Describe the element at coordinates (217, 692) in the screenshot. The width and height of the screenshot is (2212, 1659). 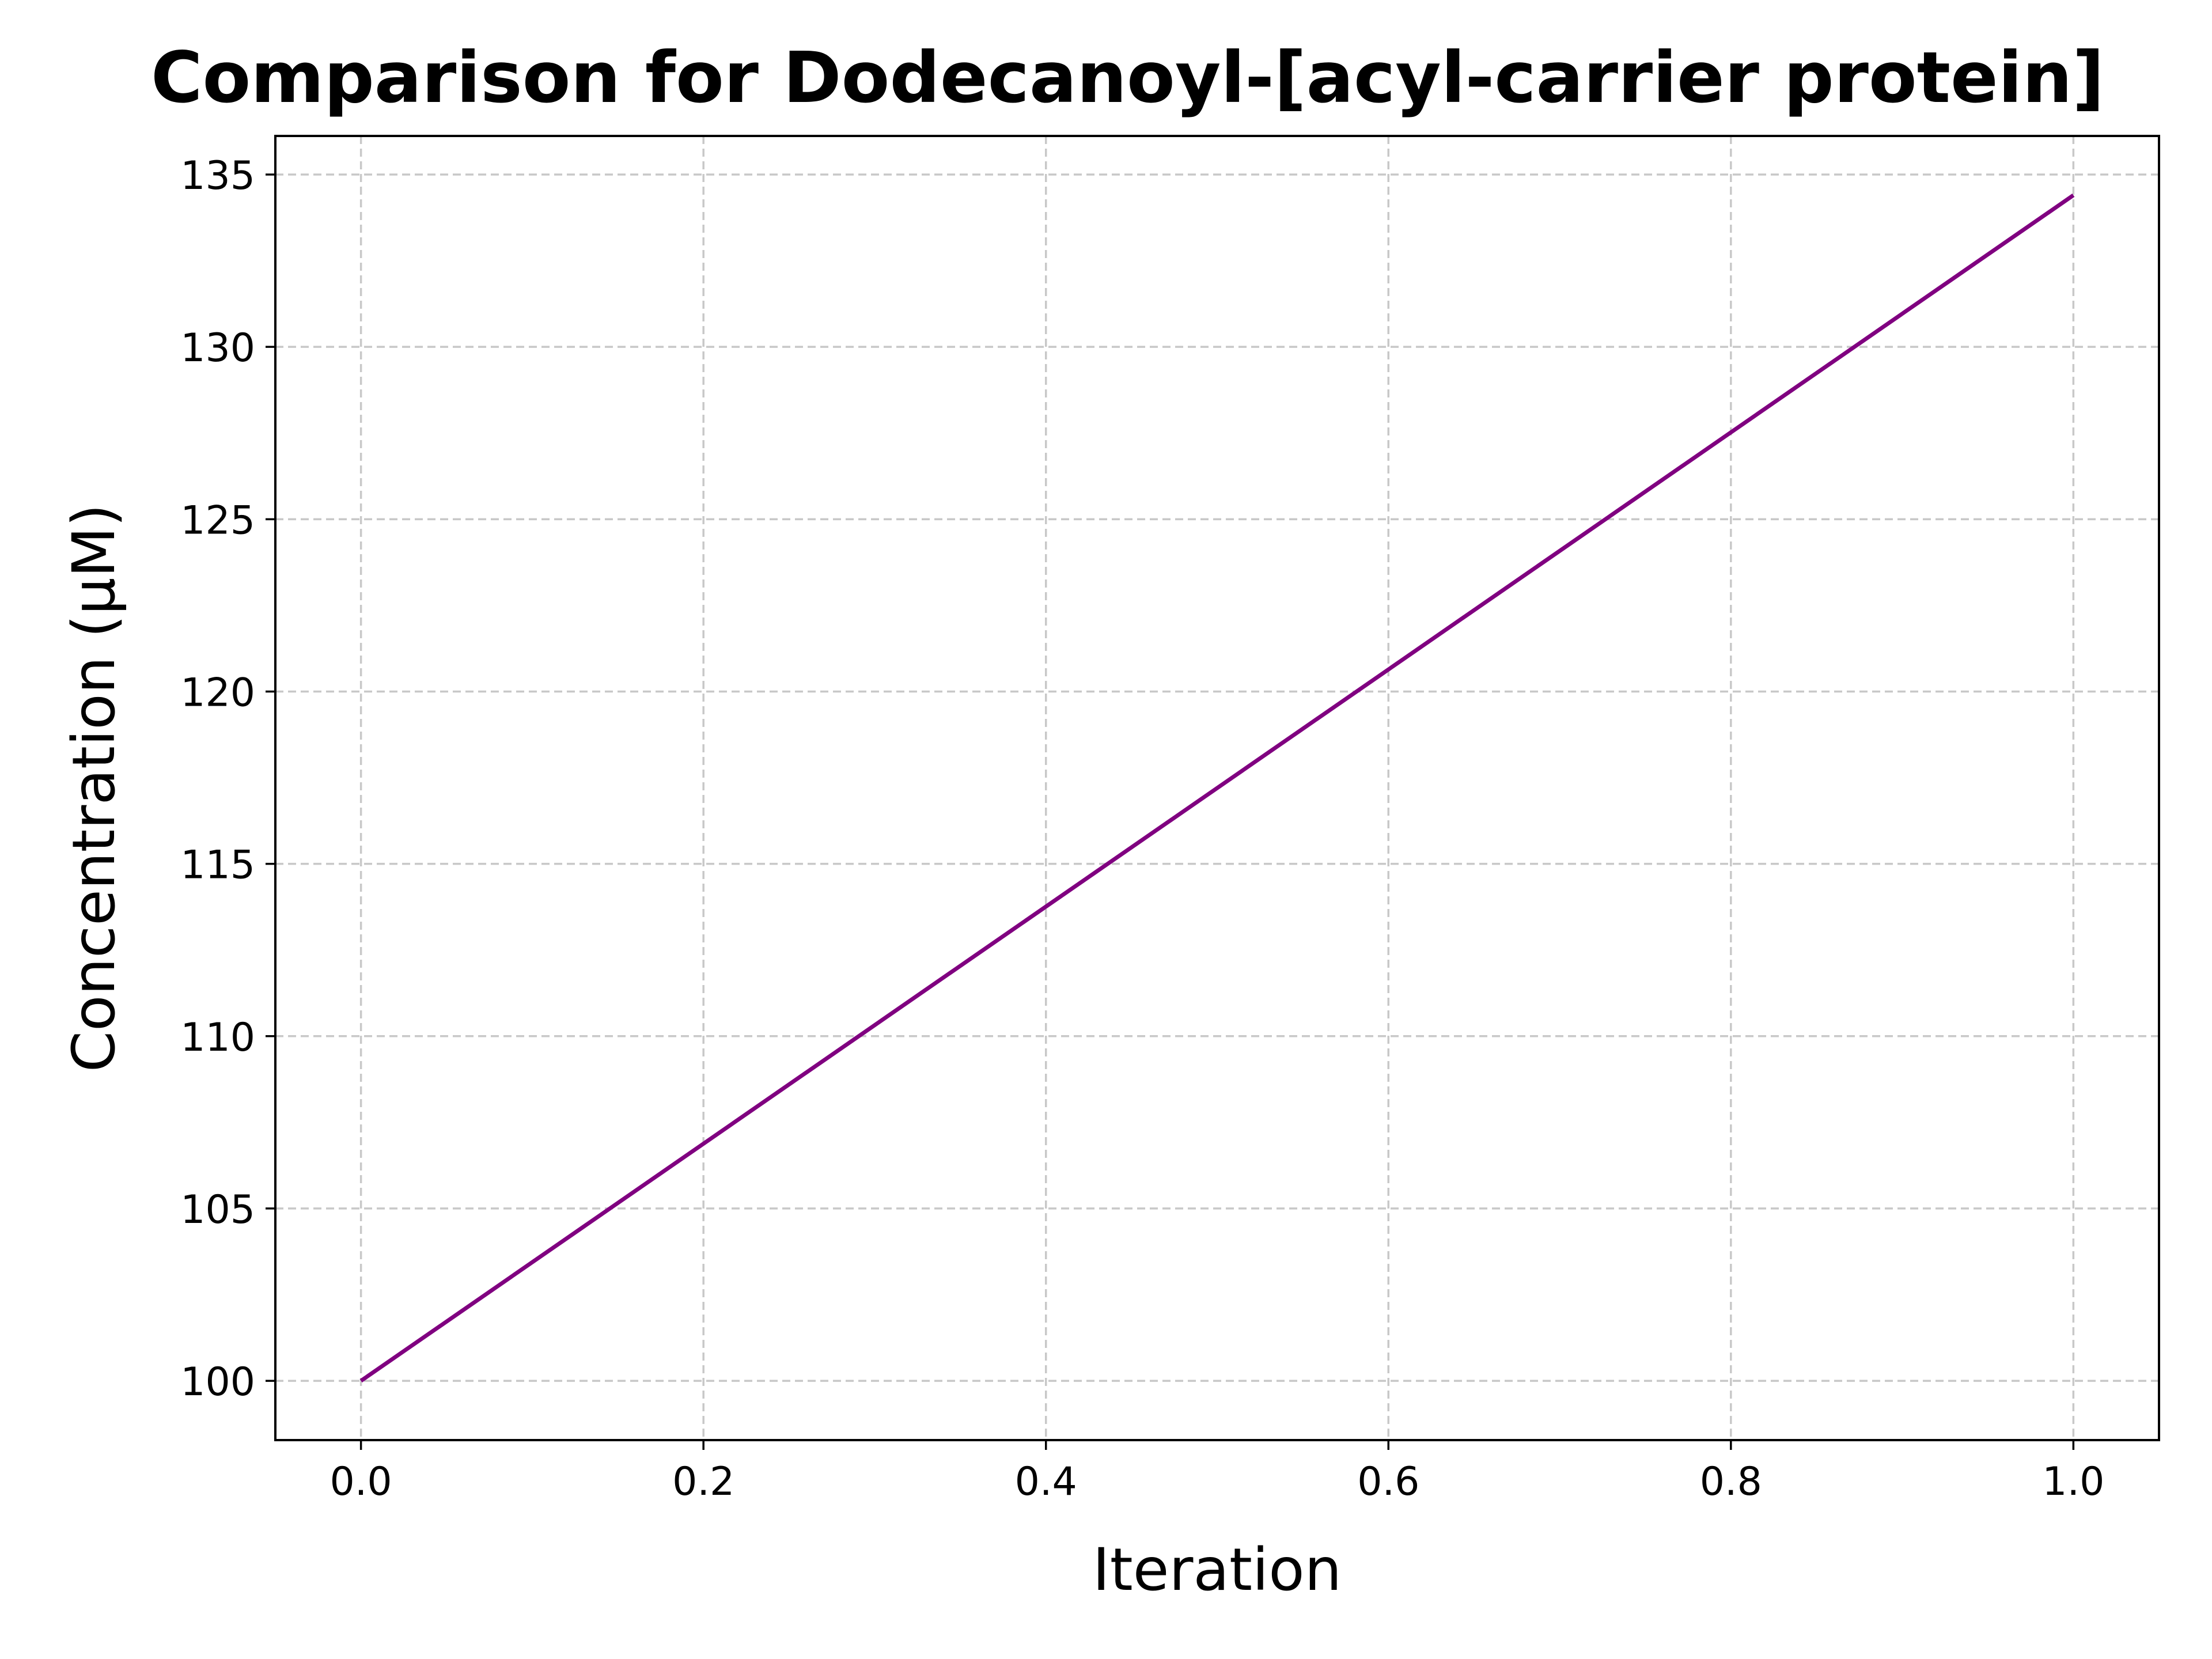
I see `y-tick-label: 120` at that location.